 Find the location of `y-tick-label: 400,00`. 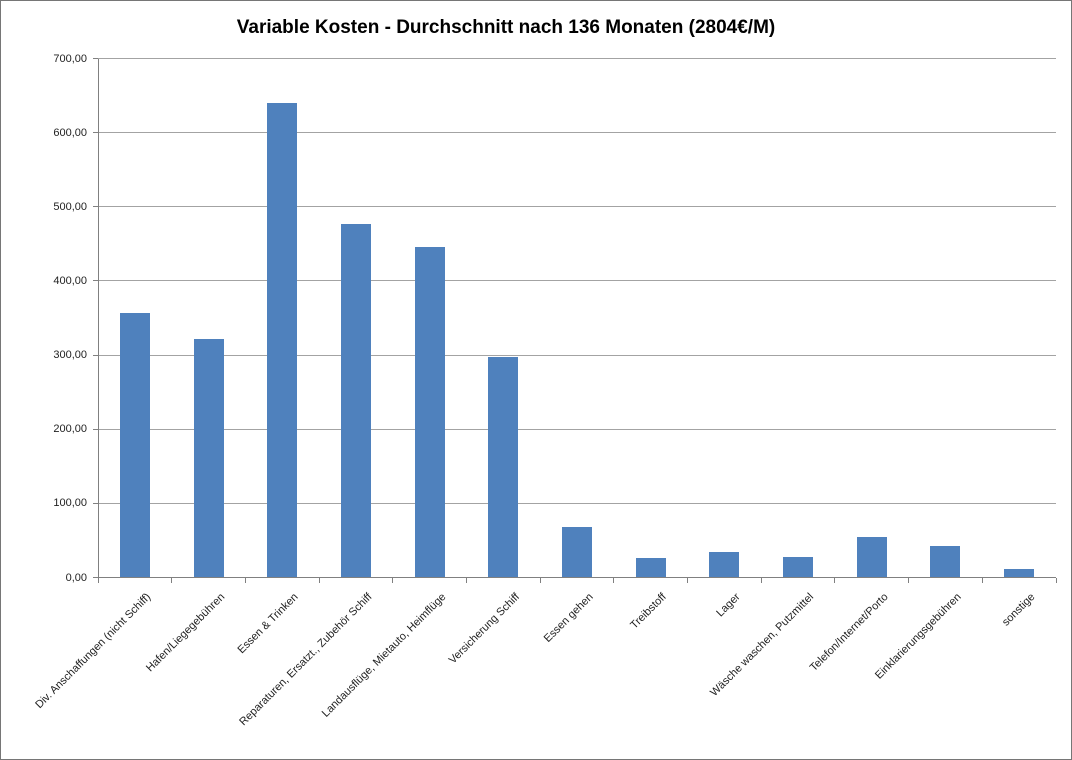

y-tick-label: 400,00 is located at coordinates (70, 280).